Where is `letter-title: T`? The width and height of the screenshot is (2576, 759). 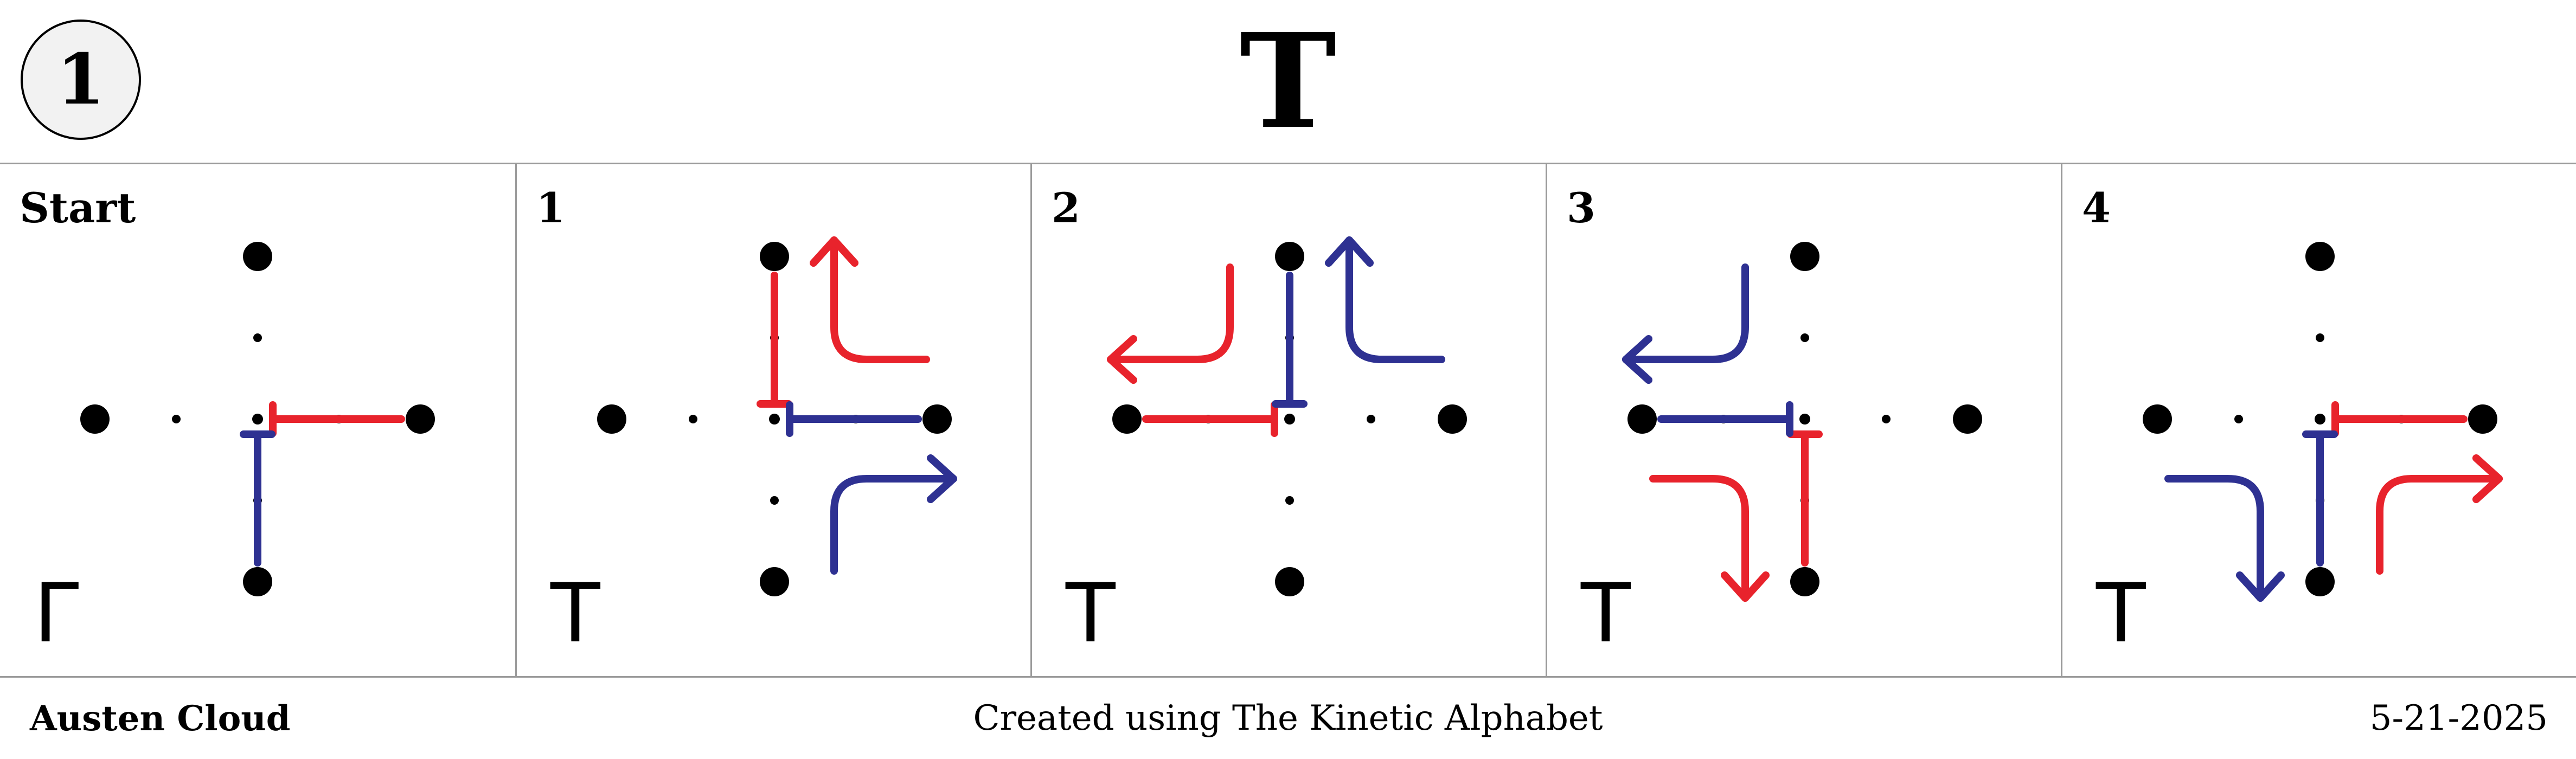
letter-title: T is located at coordinates (1288, 81).